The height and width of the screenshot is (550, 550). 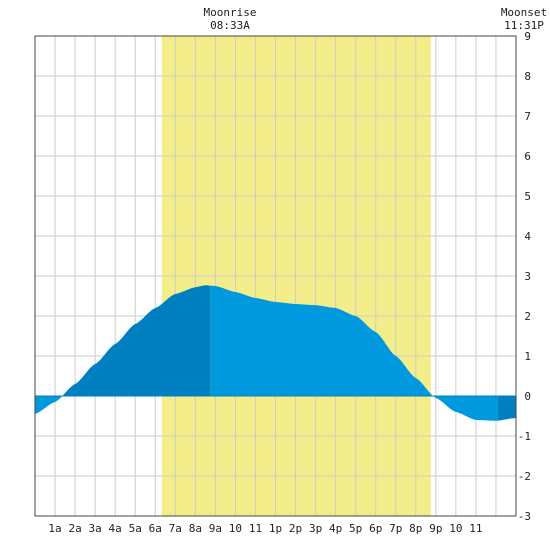 I want to click on x-tick-label: 7p, so click(x=395, y=528).